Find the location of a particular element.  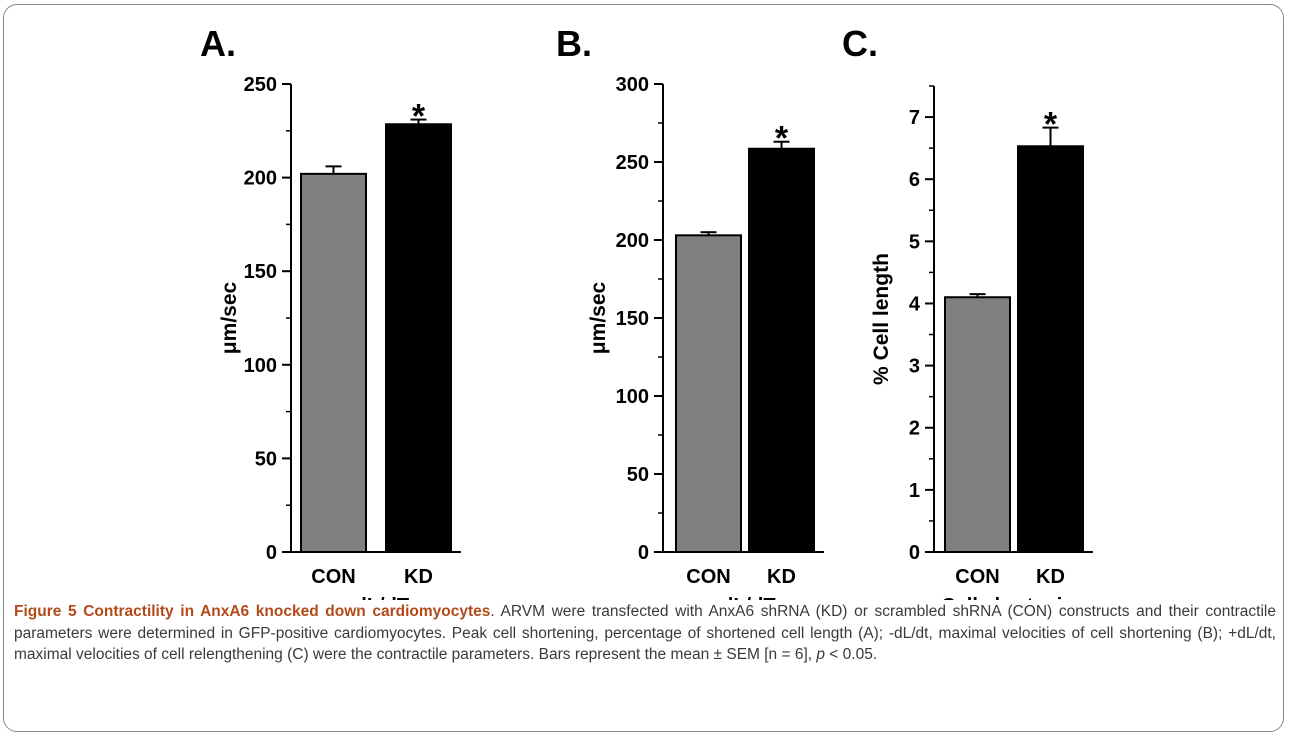

y-tick-label: 7 is located at coordinates (914, 118).